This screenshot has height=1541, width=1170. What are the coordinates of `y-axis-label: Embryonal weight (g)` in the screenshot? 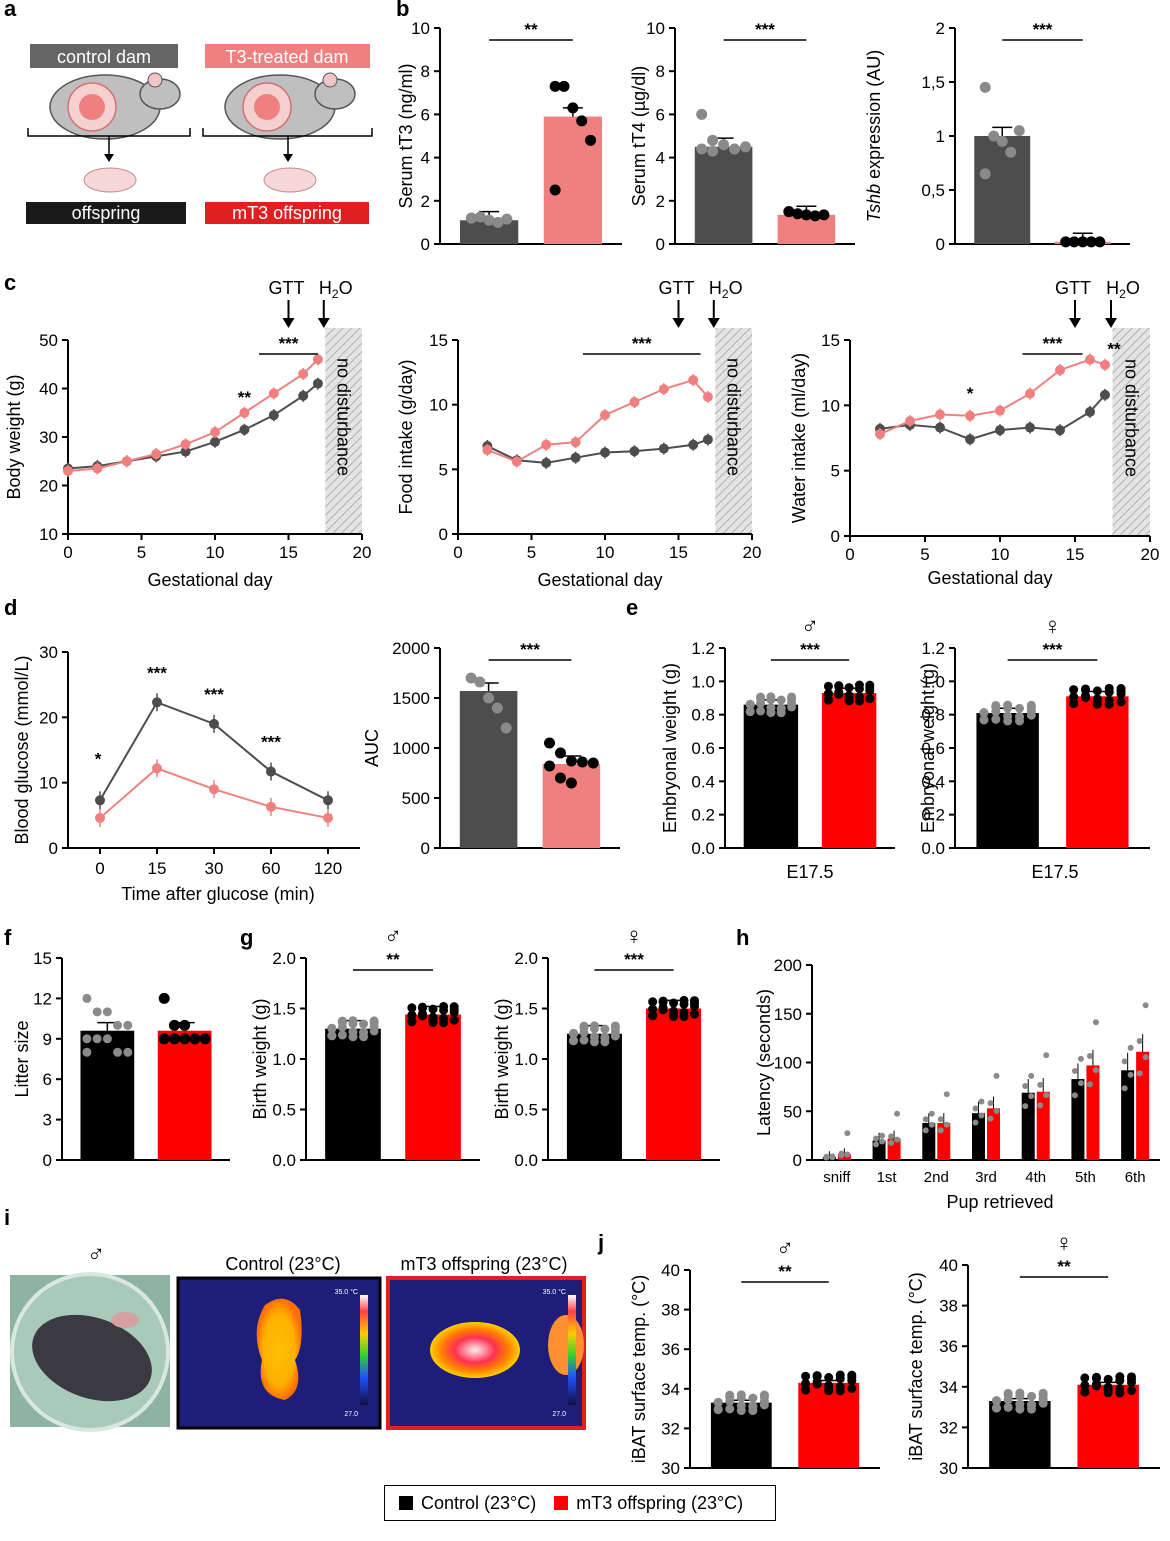 It's located at (670, 748).